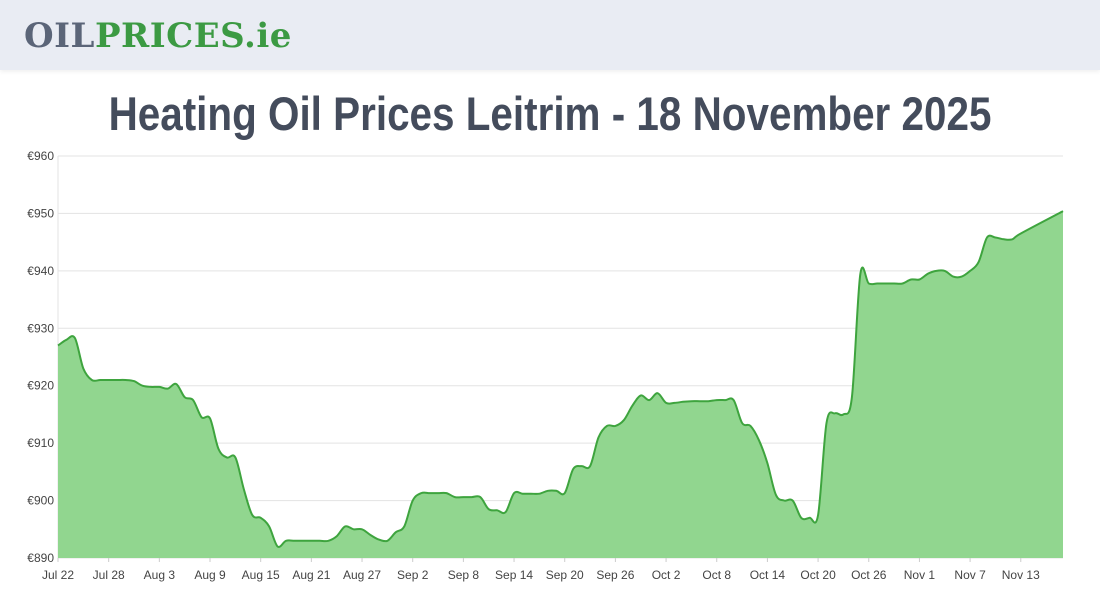 Image resolution: width=1100 pixels, height=600 pixels. I want to click on y-tick-label: €890, so click(40, 558).